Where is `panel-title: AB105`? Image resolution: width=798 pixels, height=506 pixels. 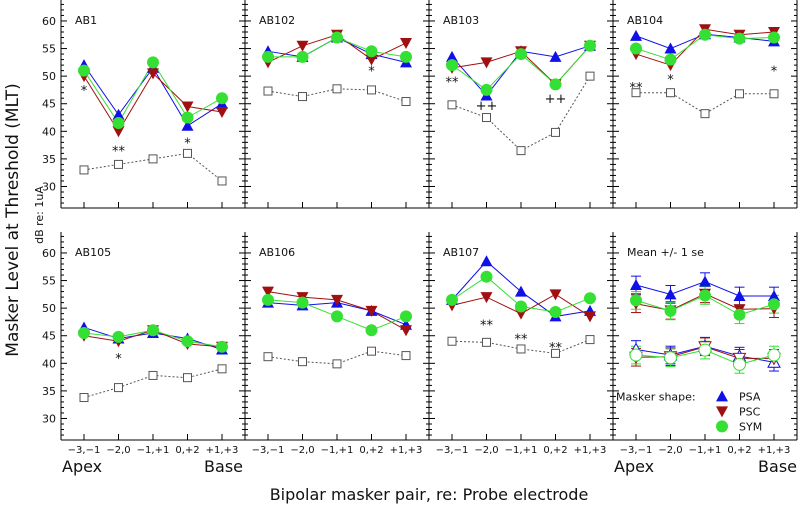 panel-title: AB105 is located at coordinates (93, 252).